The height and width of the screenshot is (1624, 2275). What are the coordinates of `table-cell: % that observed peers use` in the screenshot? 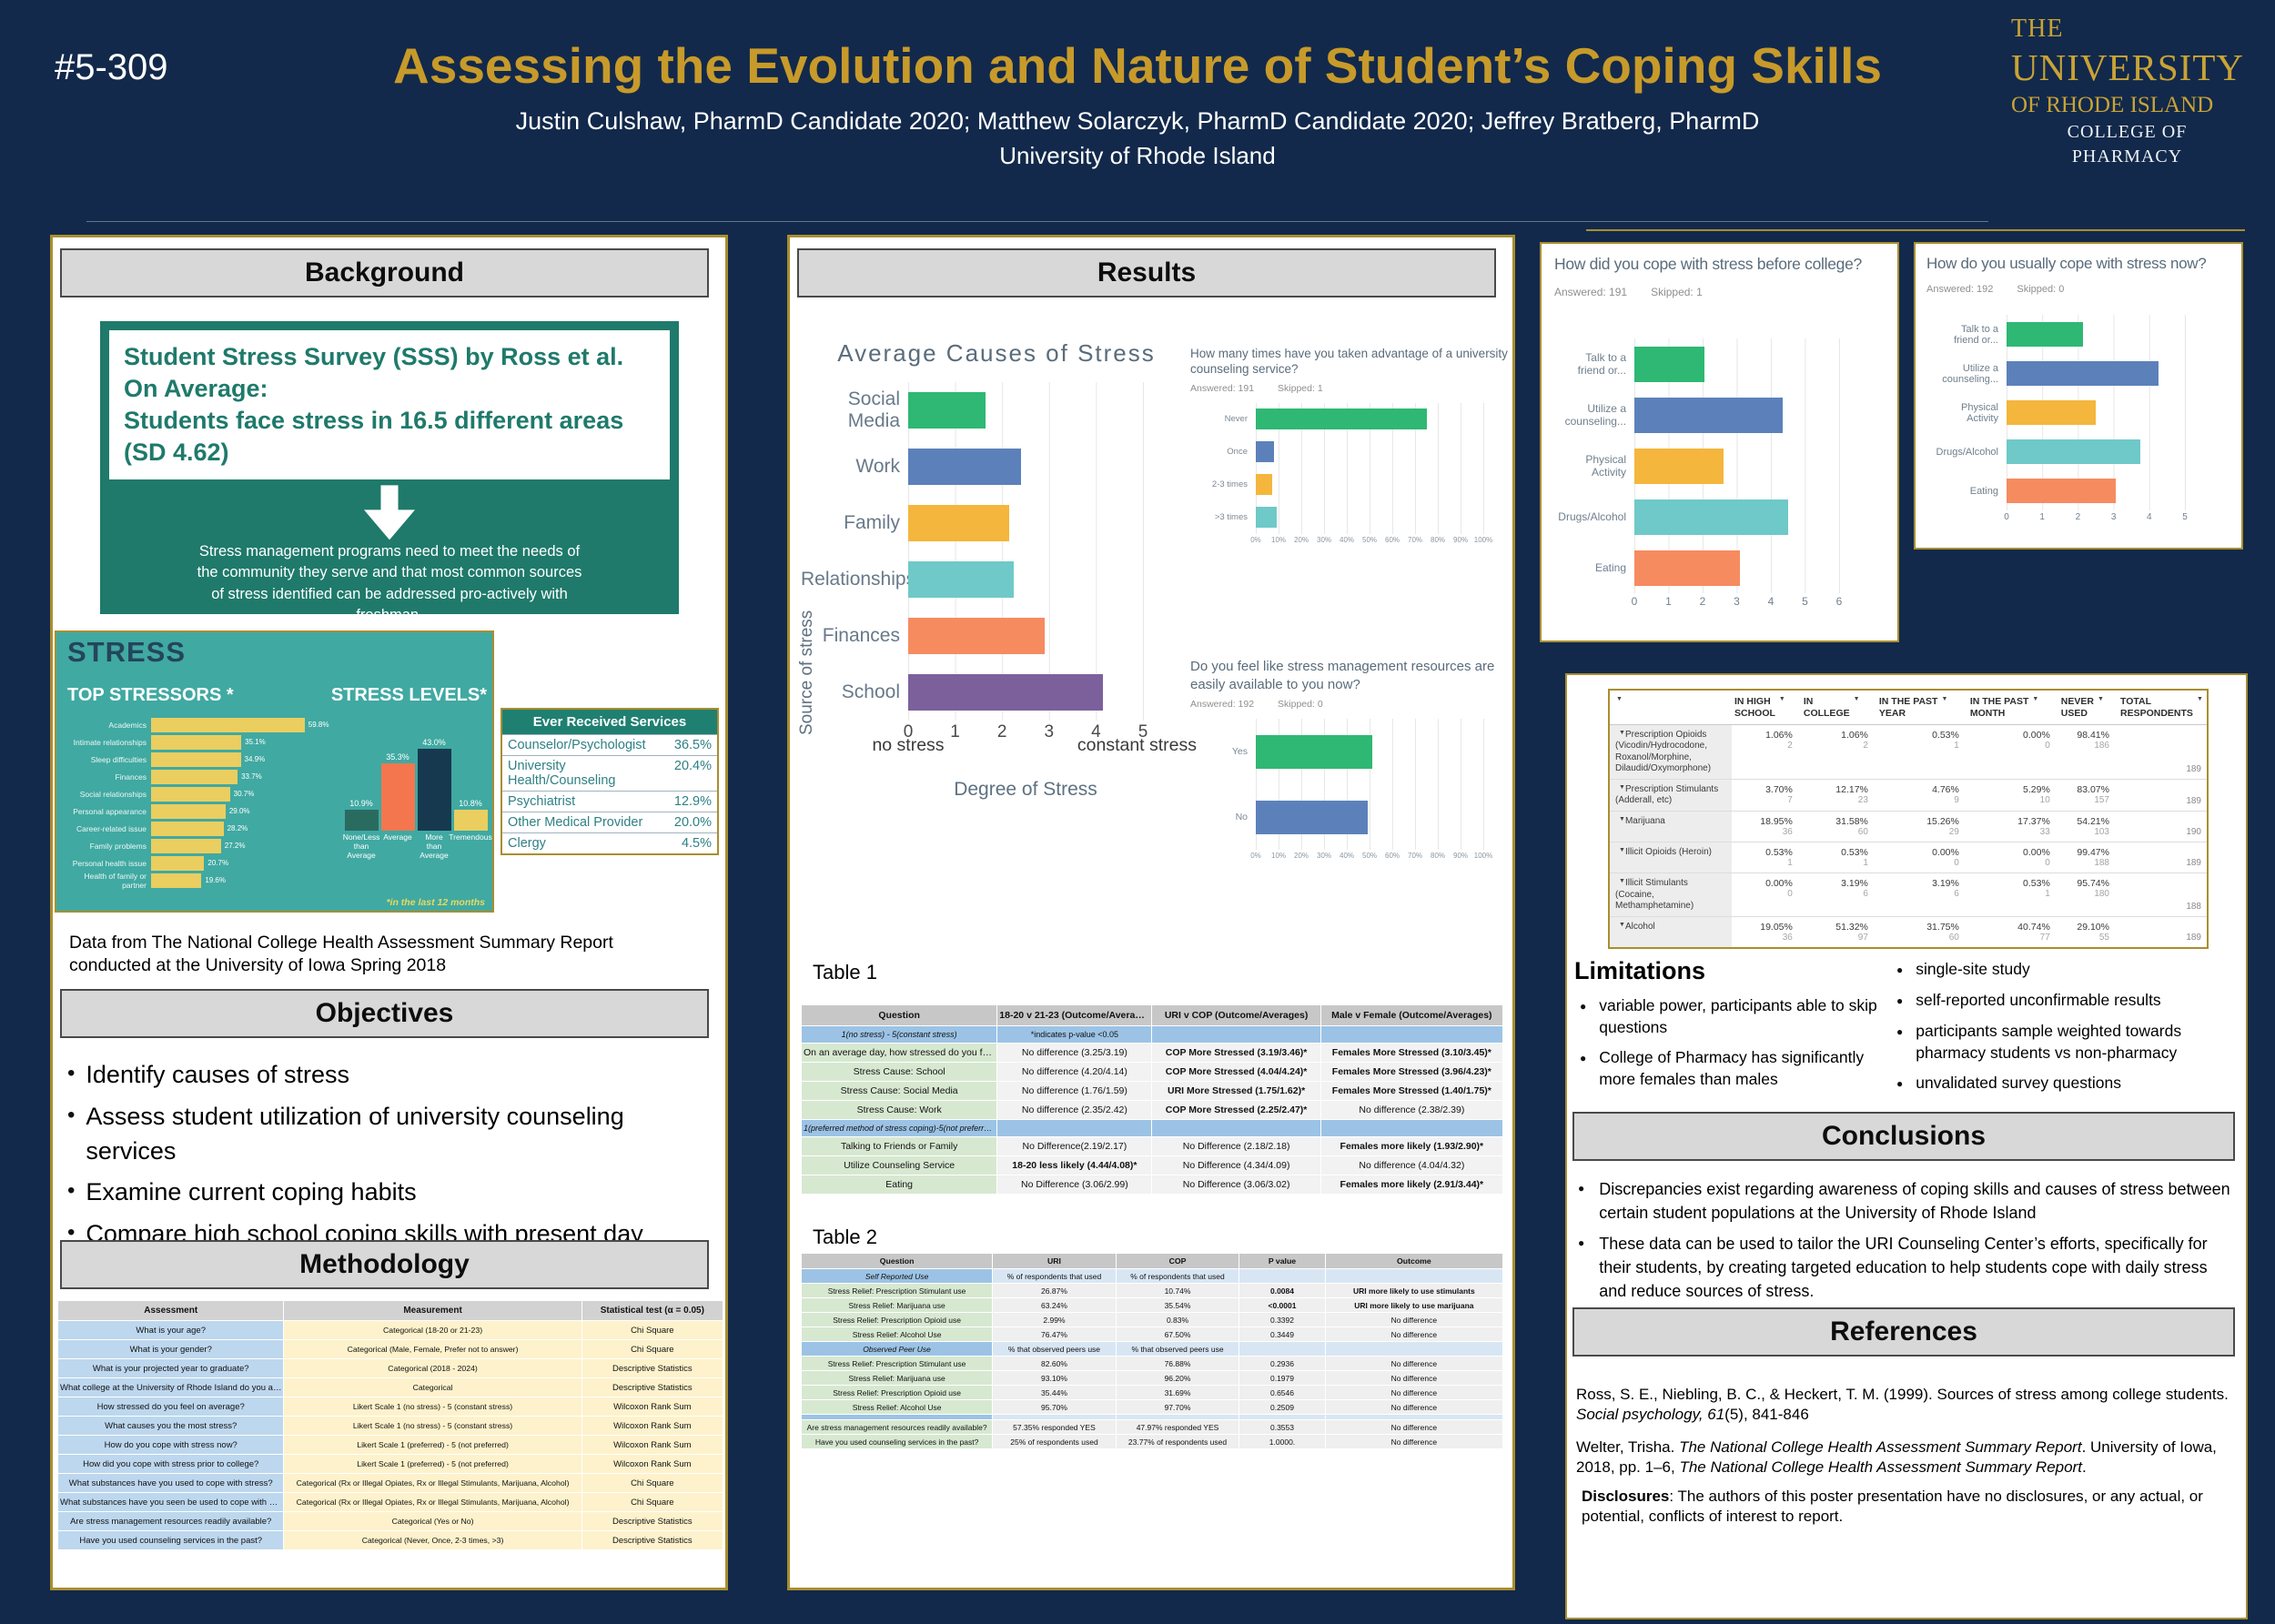 It's located at (1054, 1349).